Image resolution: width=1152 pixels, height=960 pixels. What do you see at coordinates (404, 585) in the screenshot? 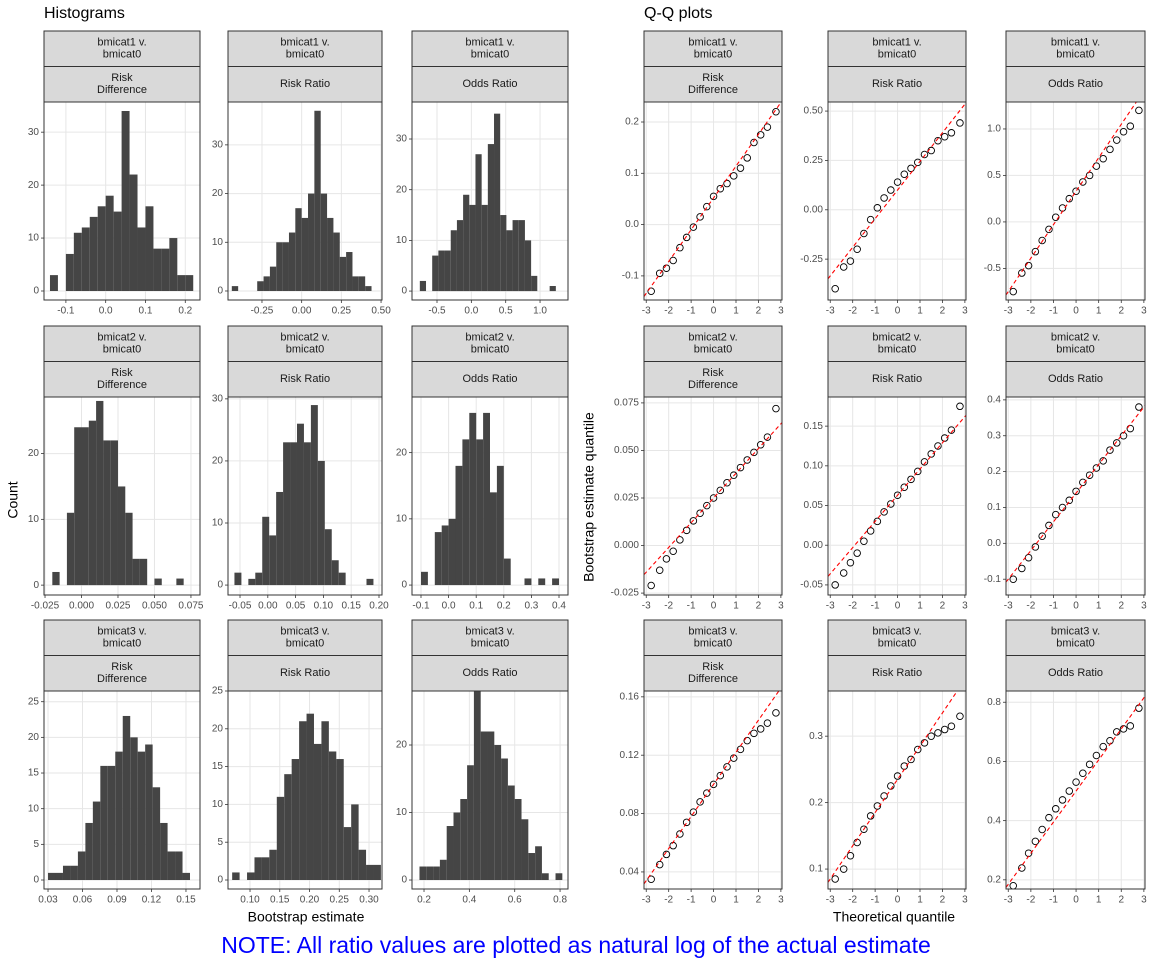
I see `y-tick-label: 0` at bounding box center [404, 585].